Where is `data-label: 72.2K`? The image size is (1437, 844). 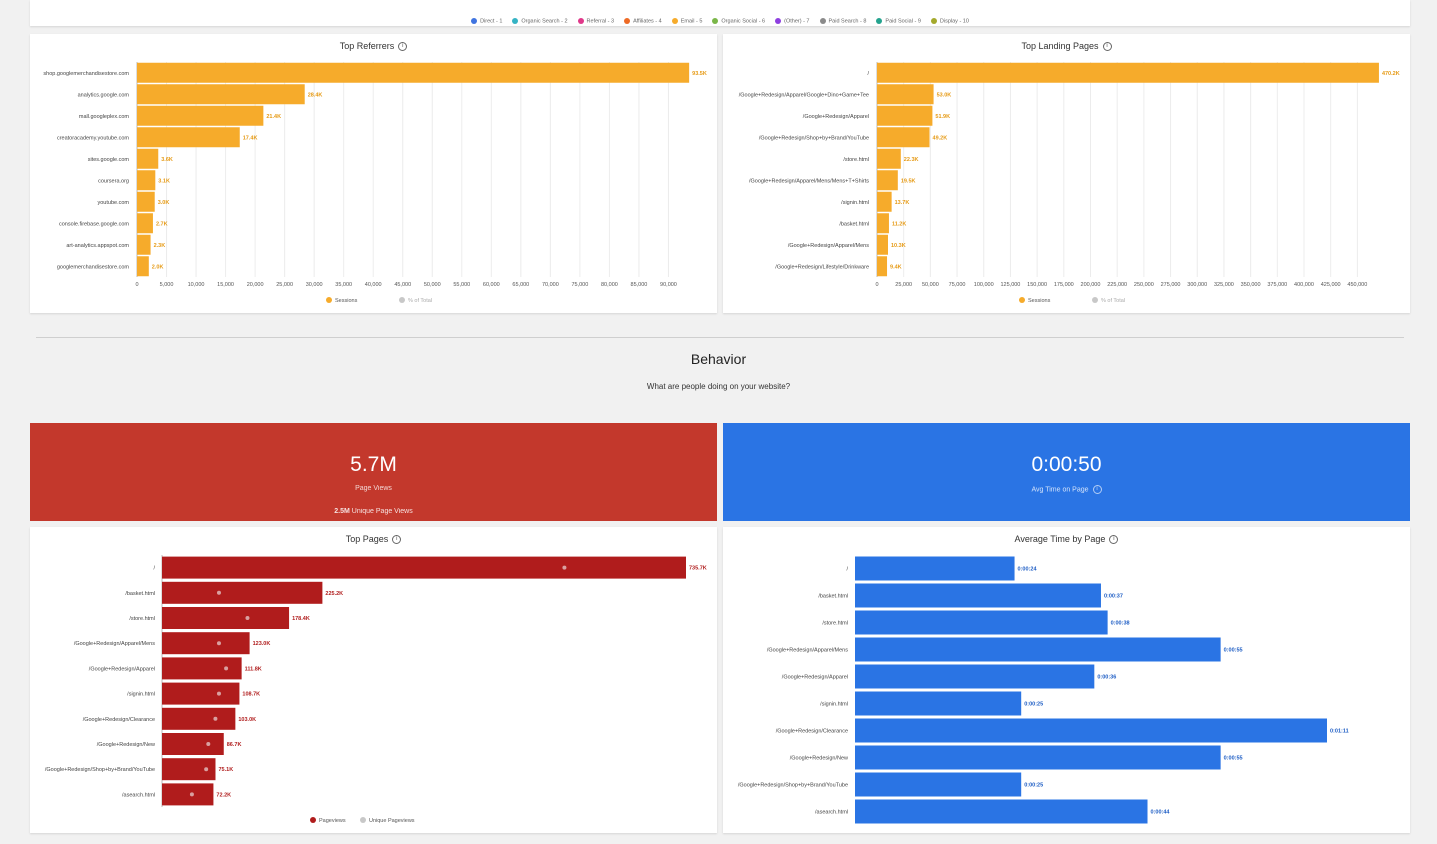
data-label: 72.2K is located at coordinates (223, 795).